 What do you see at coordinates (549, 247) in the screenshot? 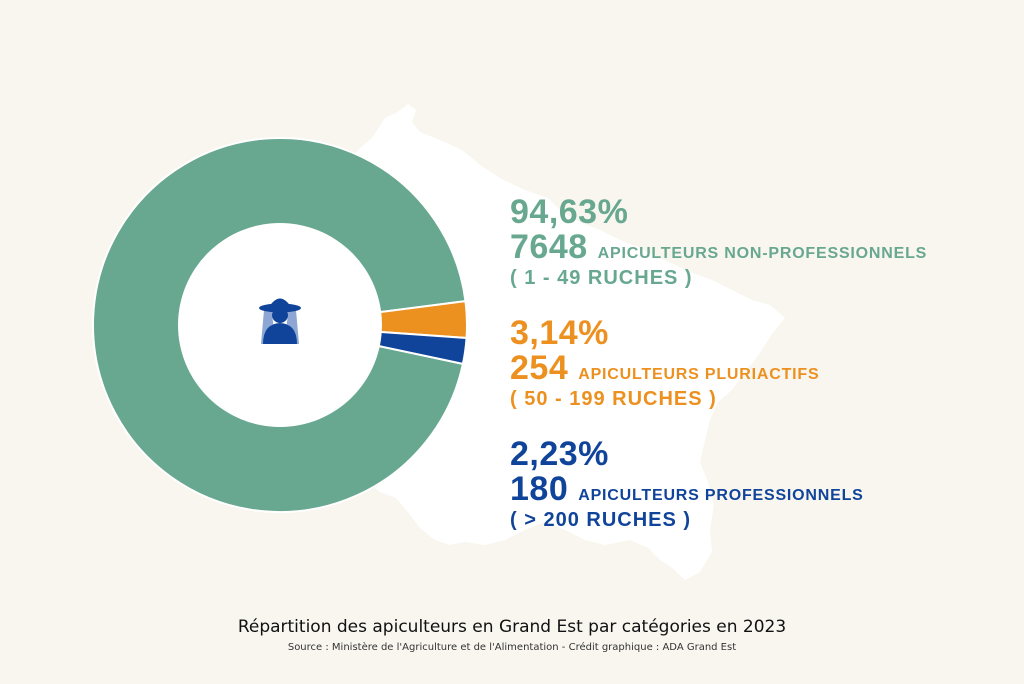
I see `count-label: 7648` at bounding box center [549, 247].